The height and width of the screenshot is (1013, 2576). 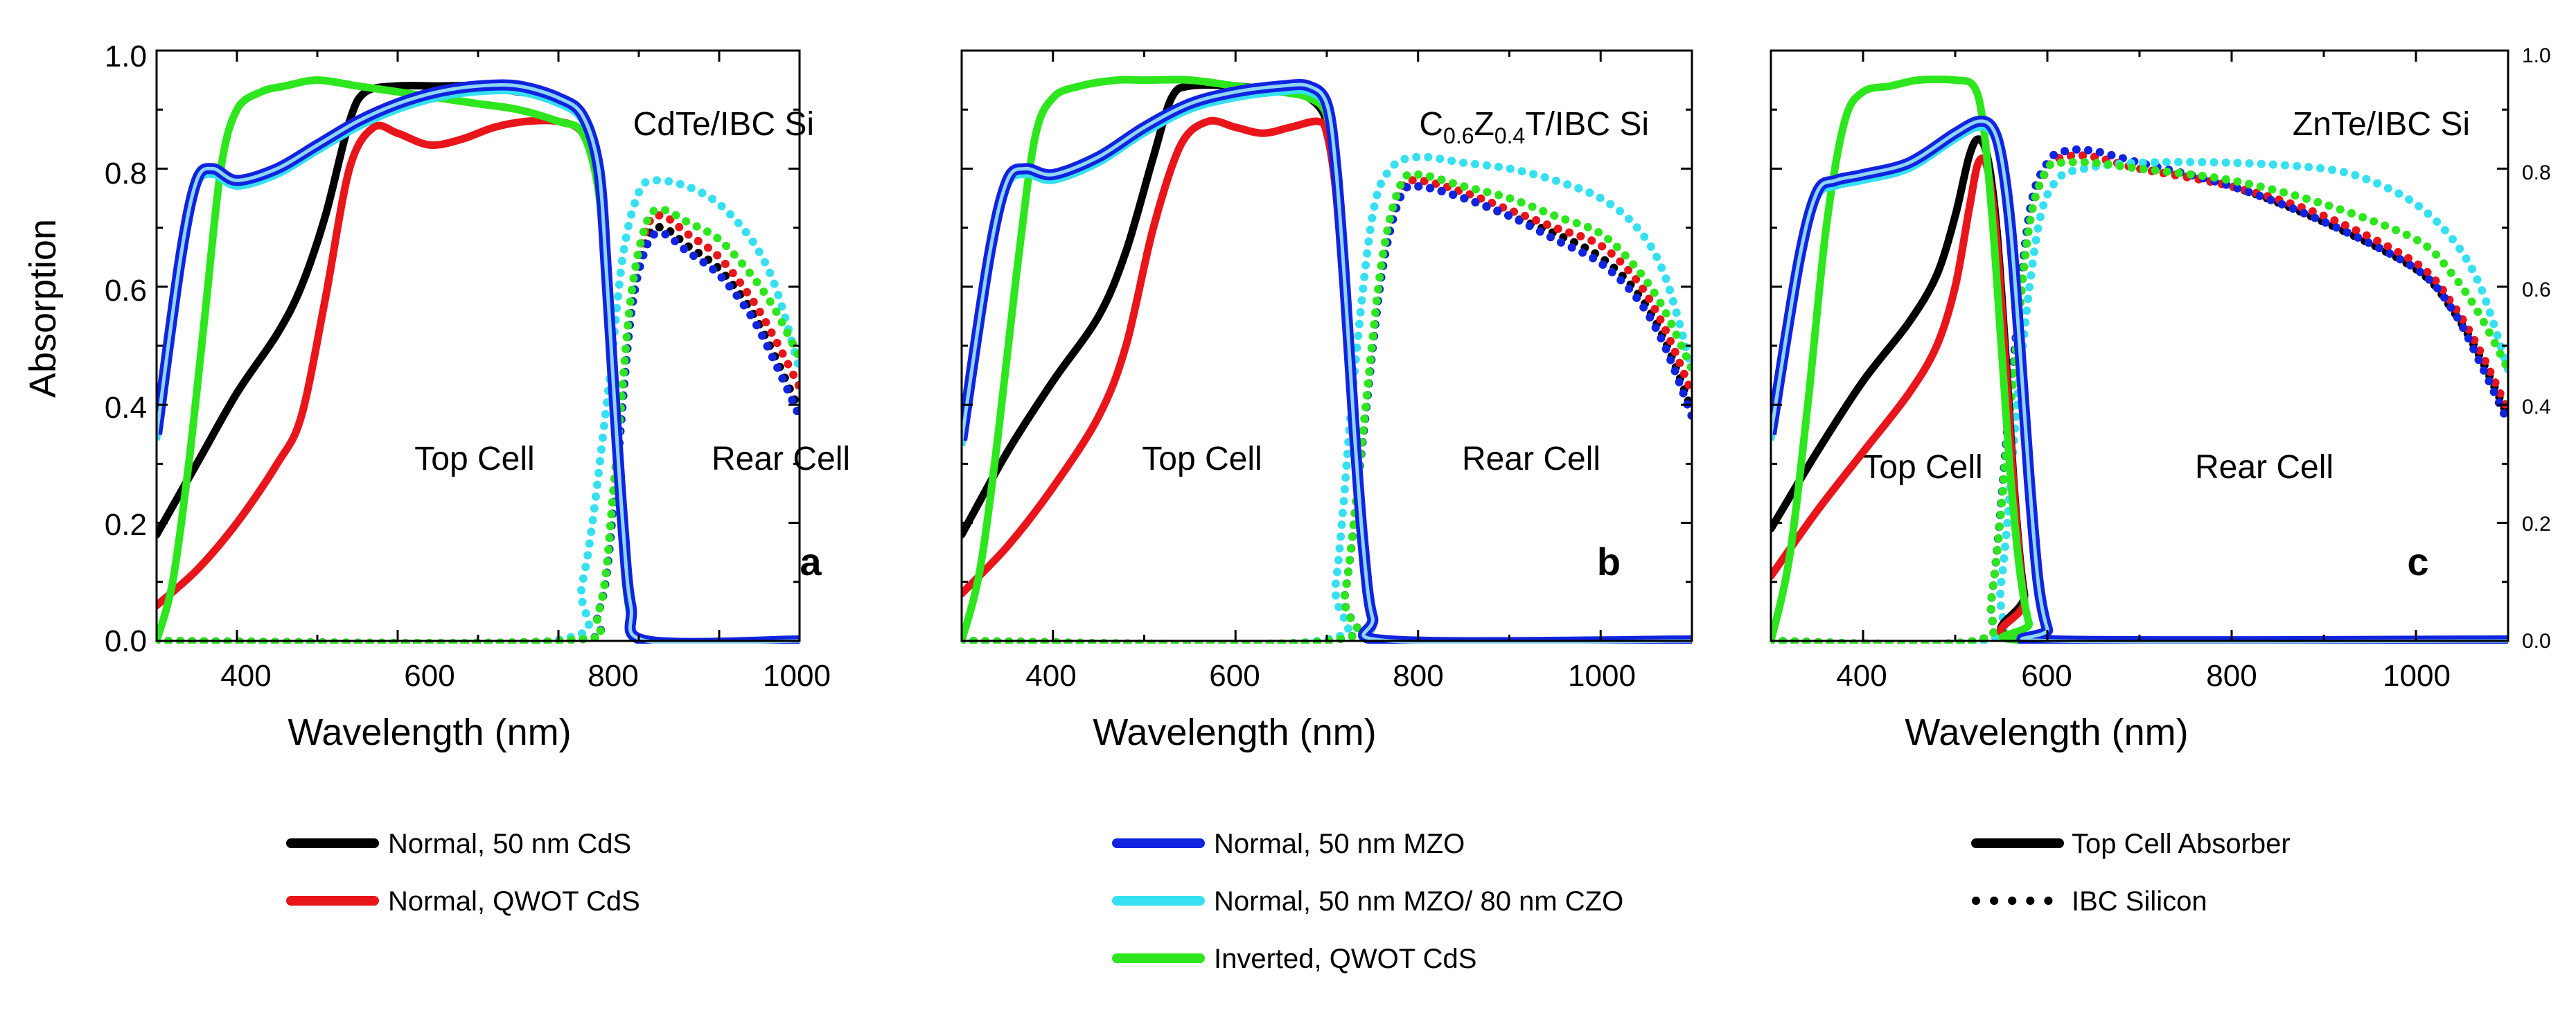 I want to click on legend-label: Normal, QWOT CdS, so click(x=514, y=901).